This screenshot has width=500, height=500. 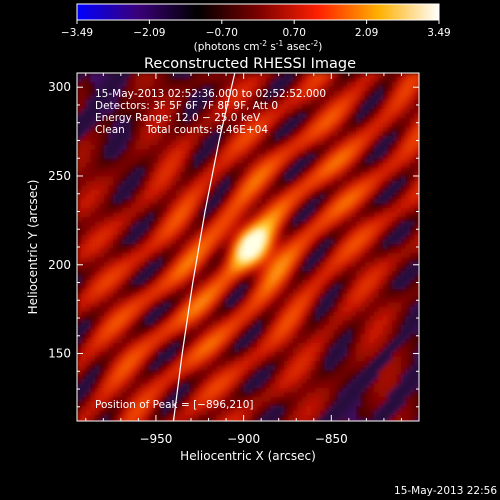 I want to click on x-tick-label: −850, so click(x=331, y=439).